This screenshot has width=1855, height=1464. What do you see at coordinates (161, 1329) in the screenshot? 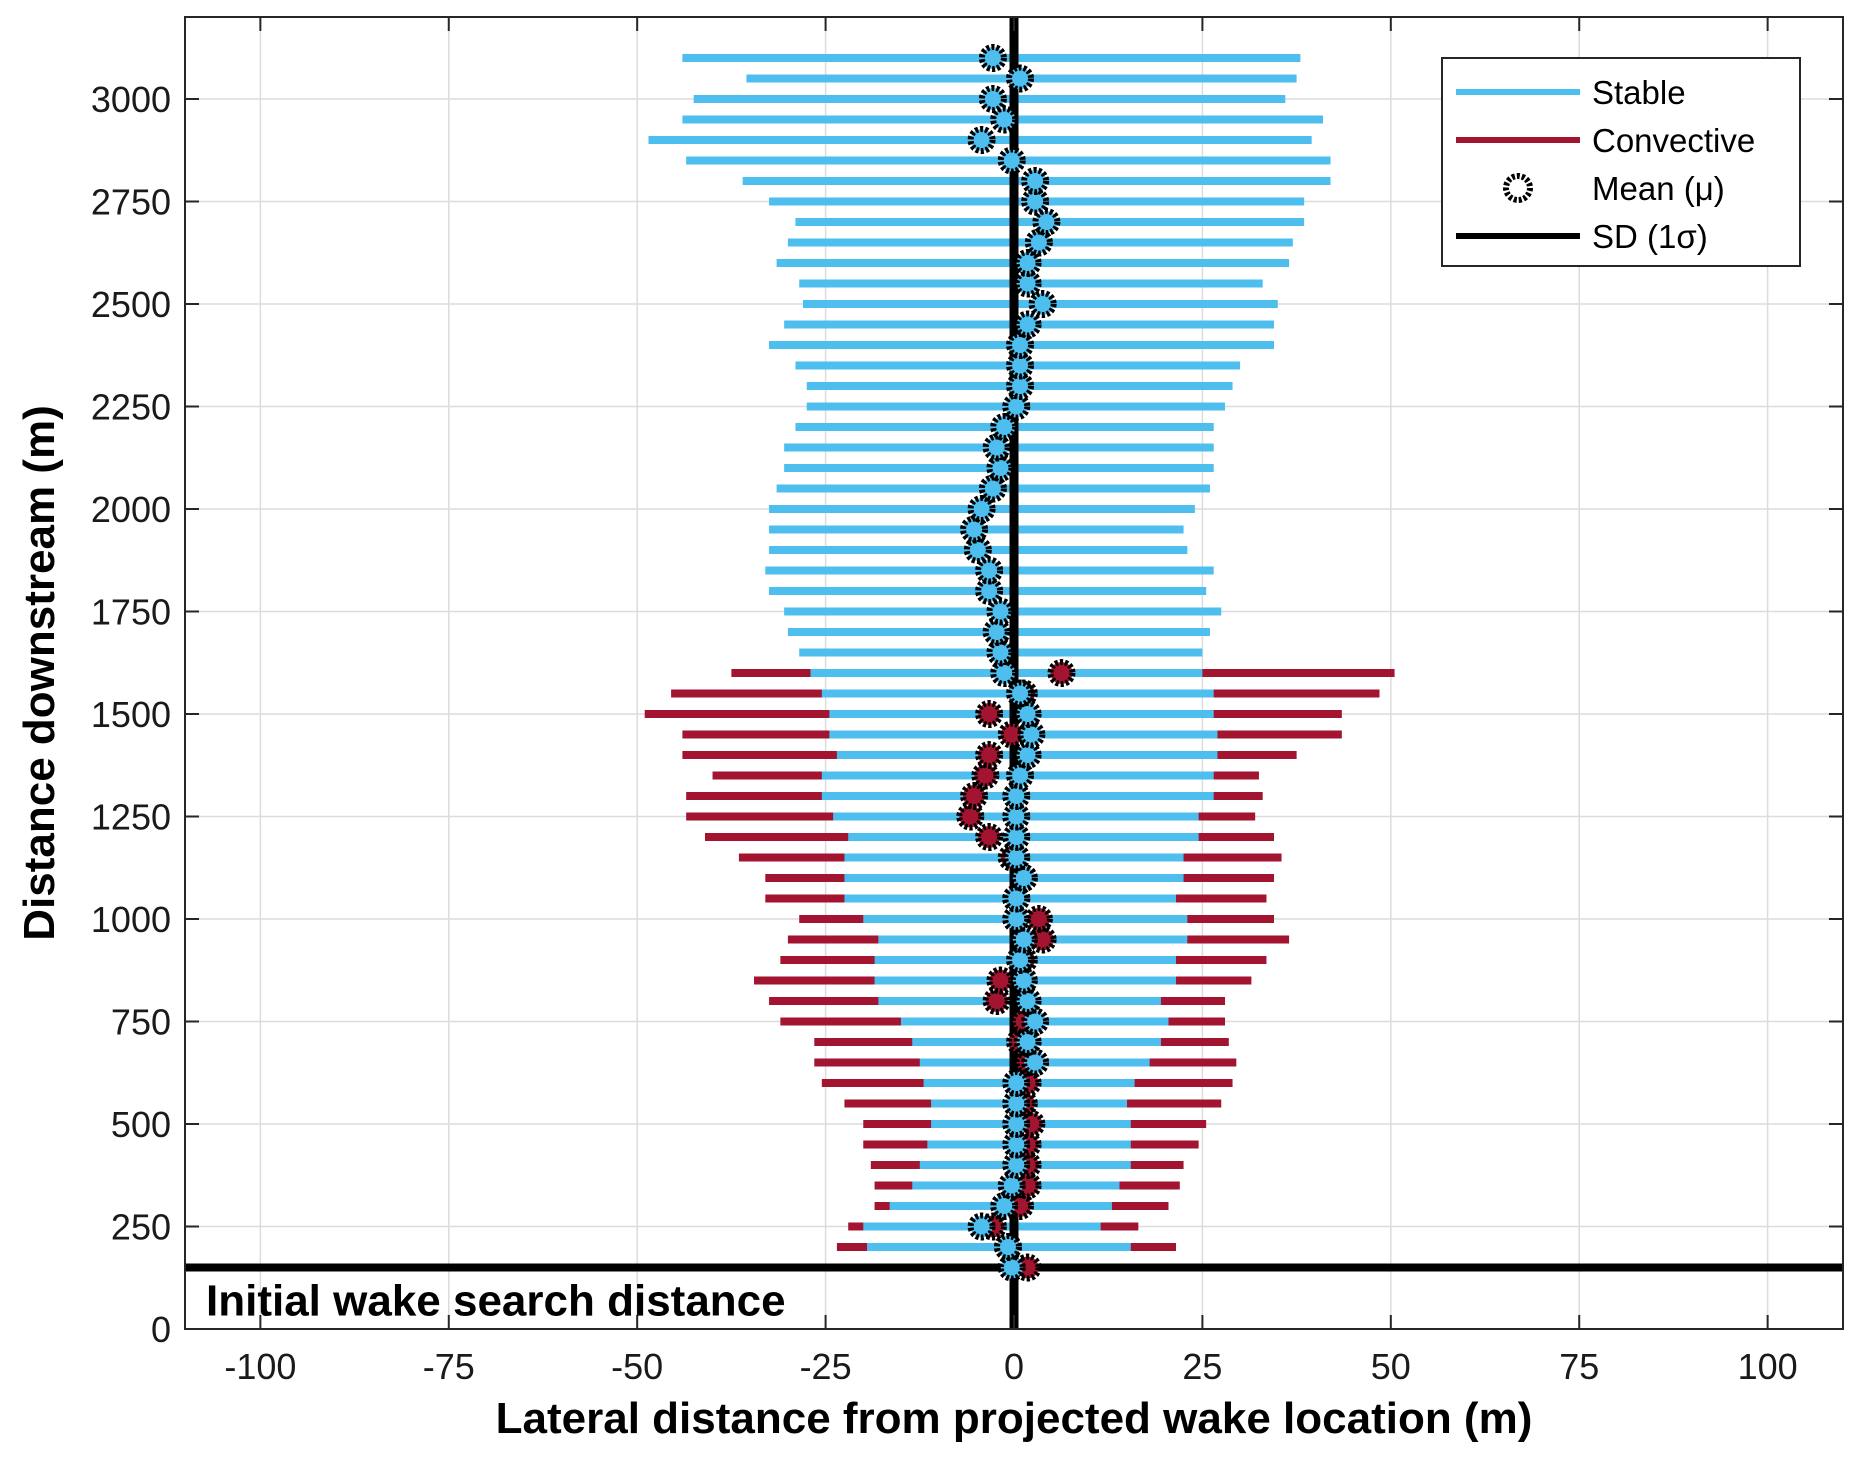
I see `y-tick-label: 0` at bounding box center [161, 1329].